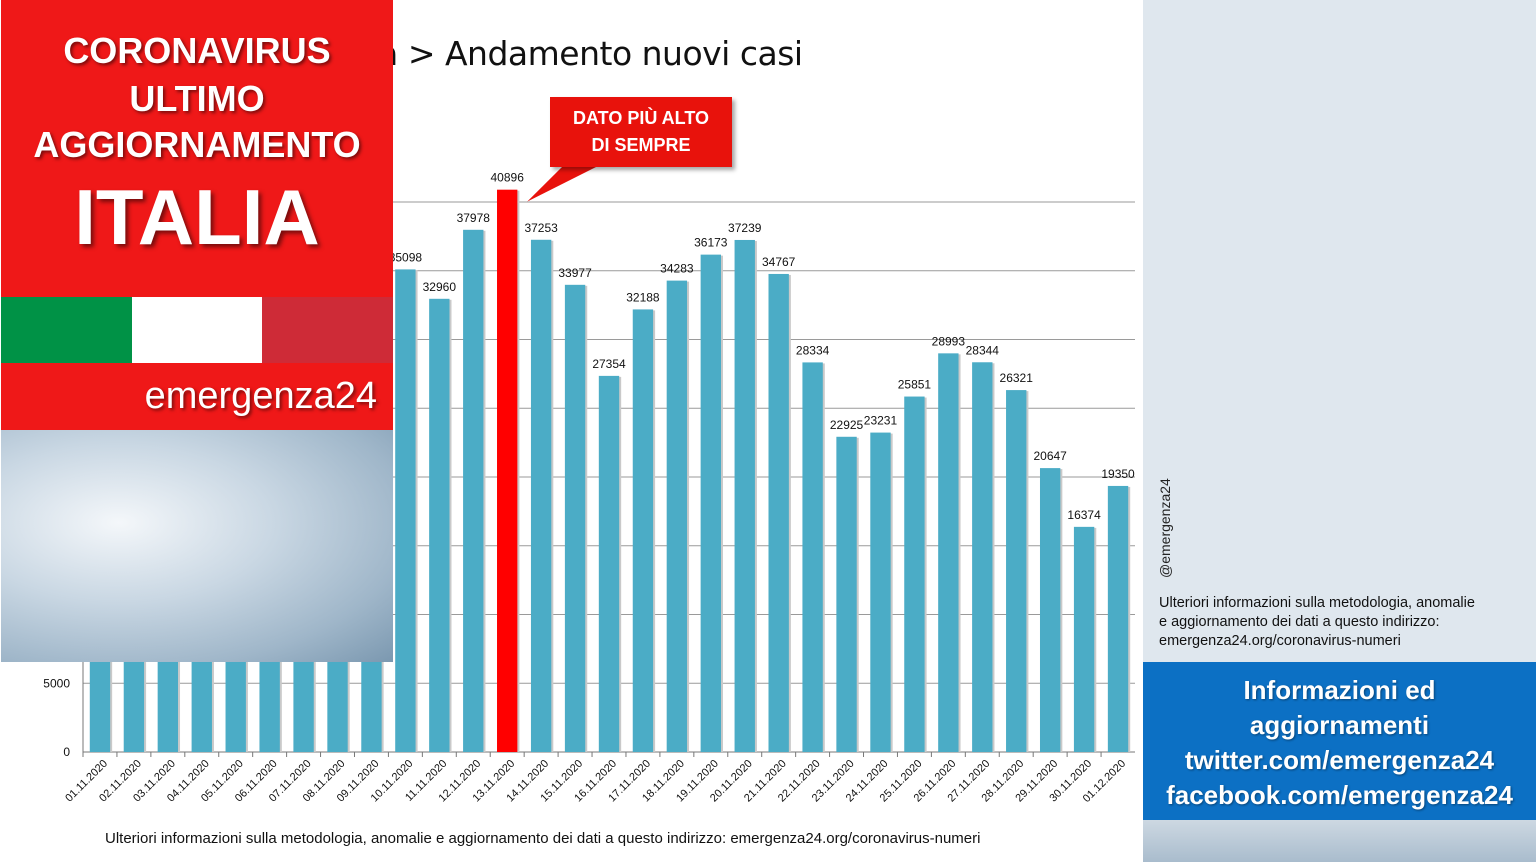 This screenshot has width=1536, height=862. I want to click on social-handle: @emergenza24, so click(1165, 528).